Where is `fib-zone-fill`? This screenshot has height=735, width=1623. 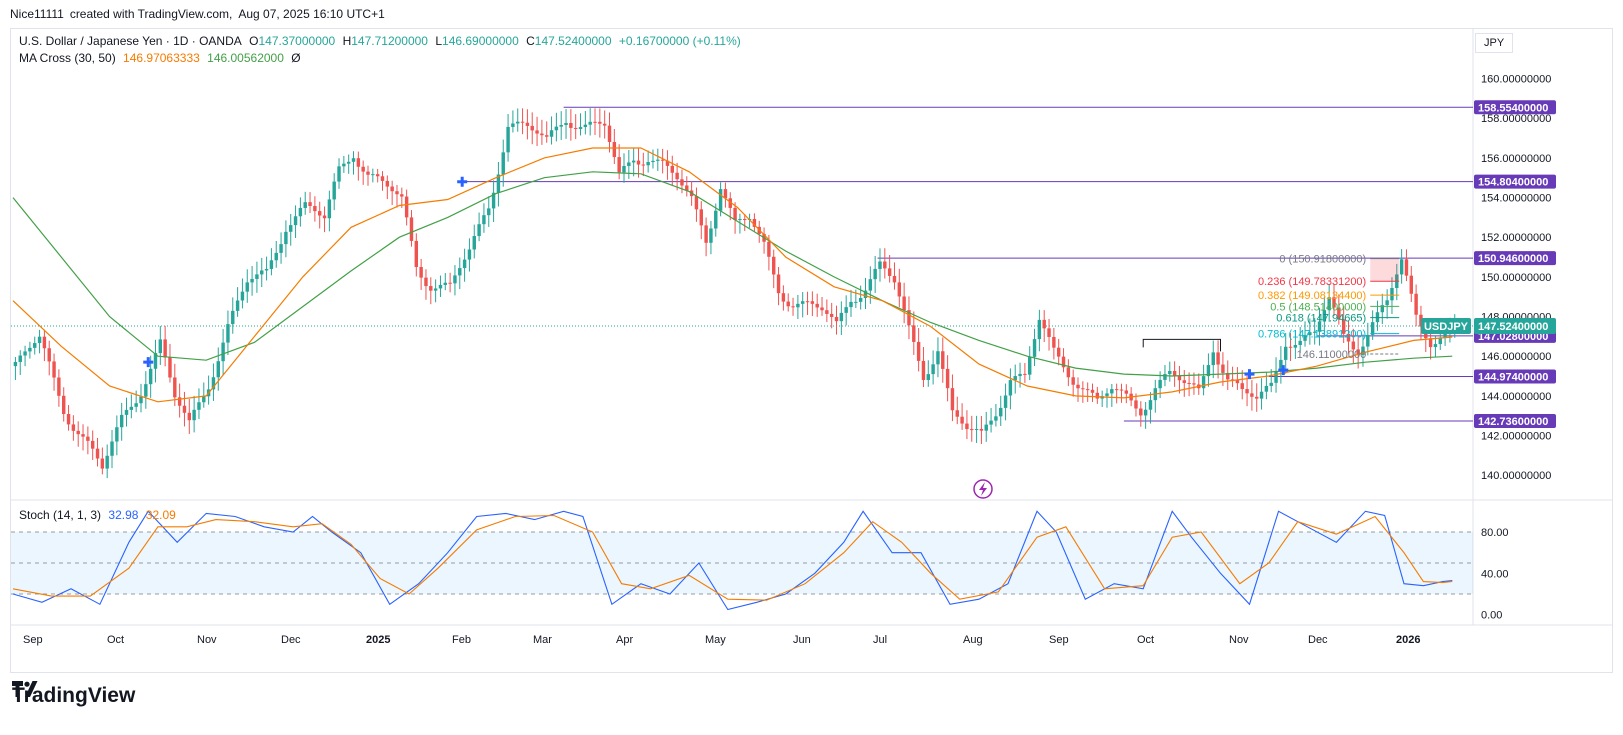
fib-zone-fill is located at coordinates (1385, 270).